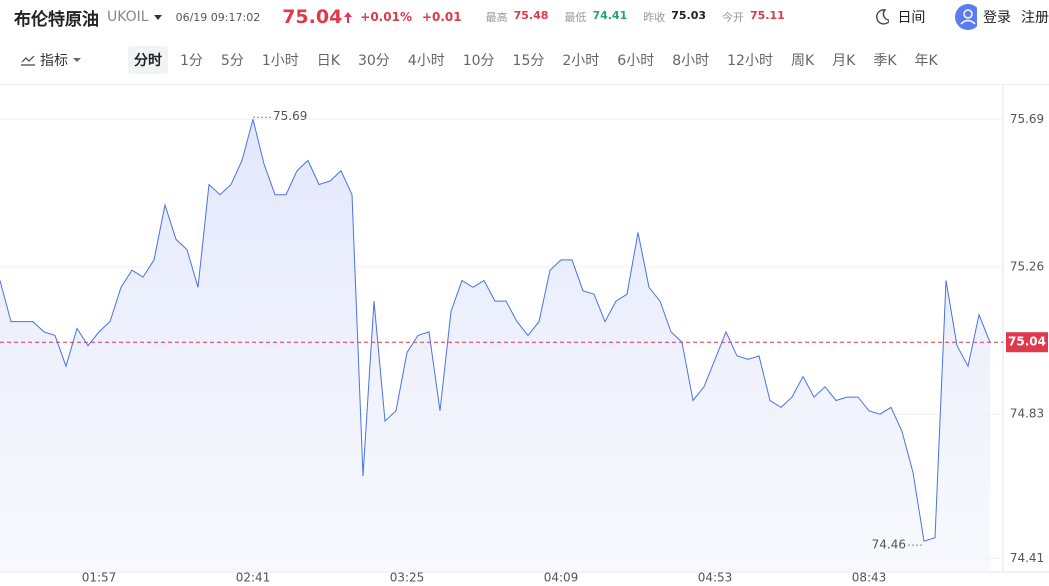 This screenshot has width=1049, height=586. What do you see at coordinates (1027, 266) in the screenshot?
I see `y-tick-label: 75.26` at bounding box center [1027, 266].